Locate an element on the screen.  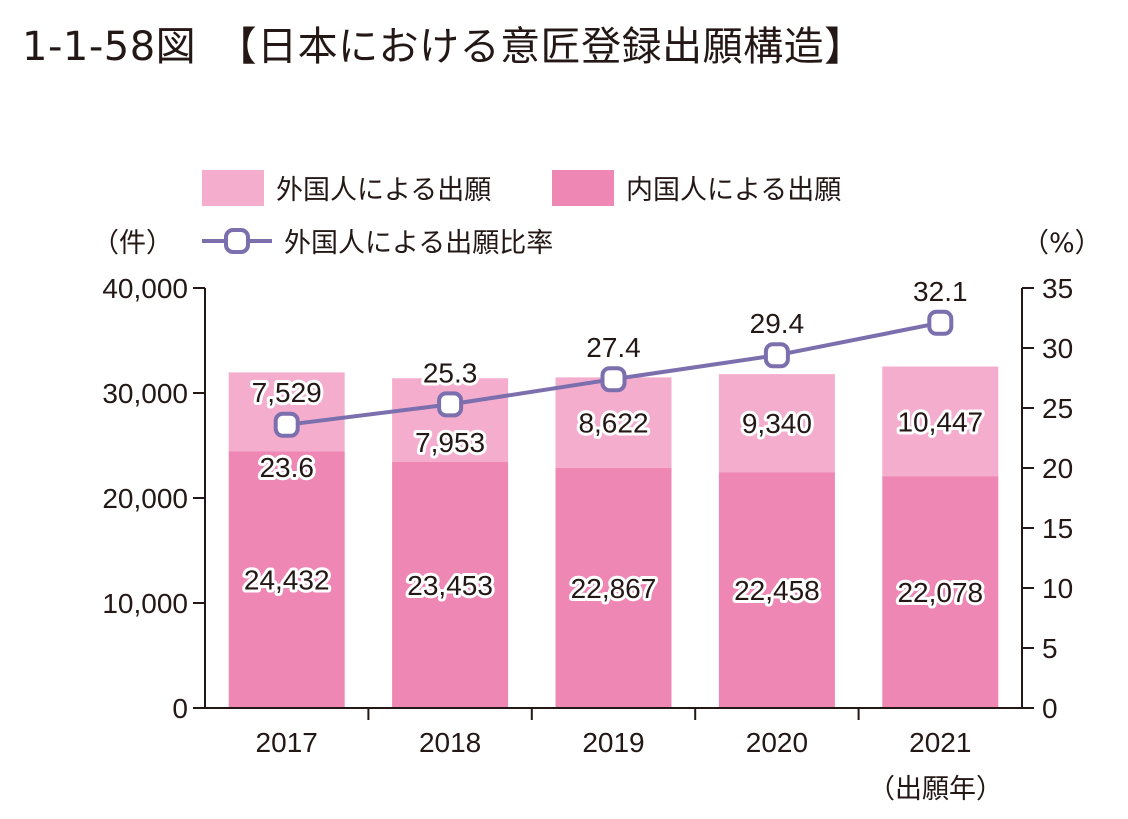
figure-title: 1-1-58図 【日本における意匠登録出願構造】 is located at coordinates (443, 47).